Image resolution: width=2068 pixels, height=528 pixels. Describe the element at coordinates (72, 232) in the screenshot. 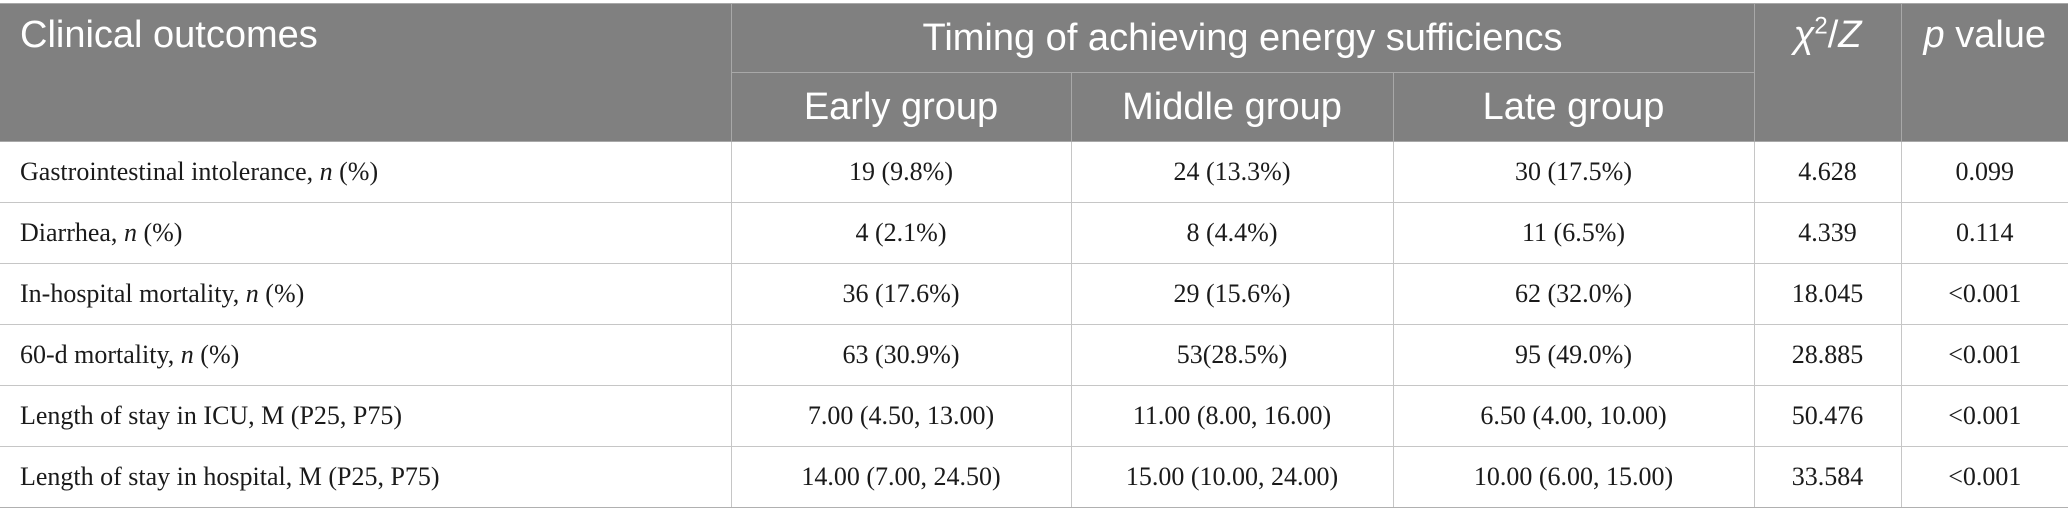

I see `row-label-text: Diarrhea,` at that location.